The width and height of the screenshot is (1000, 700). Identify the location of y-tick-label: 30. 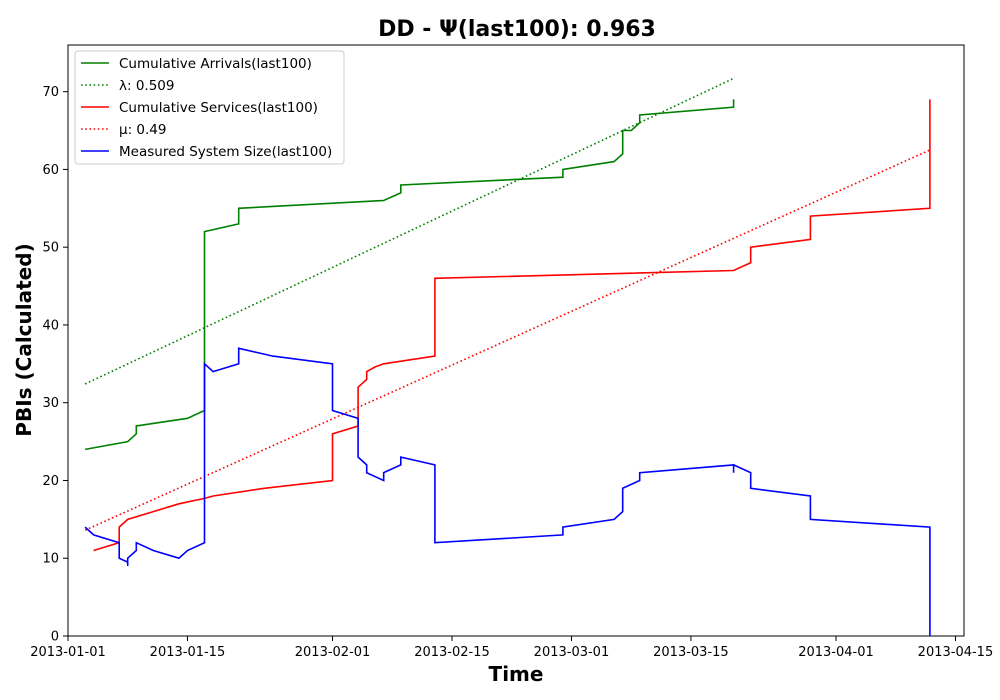
(50, 403).